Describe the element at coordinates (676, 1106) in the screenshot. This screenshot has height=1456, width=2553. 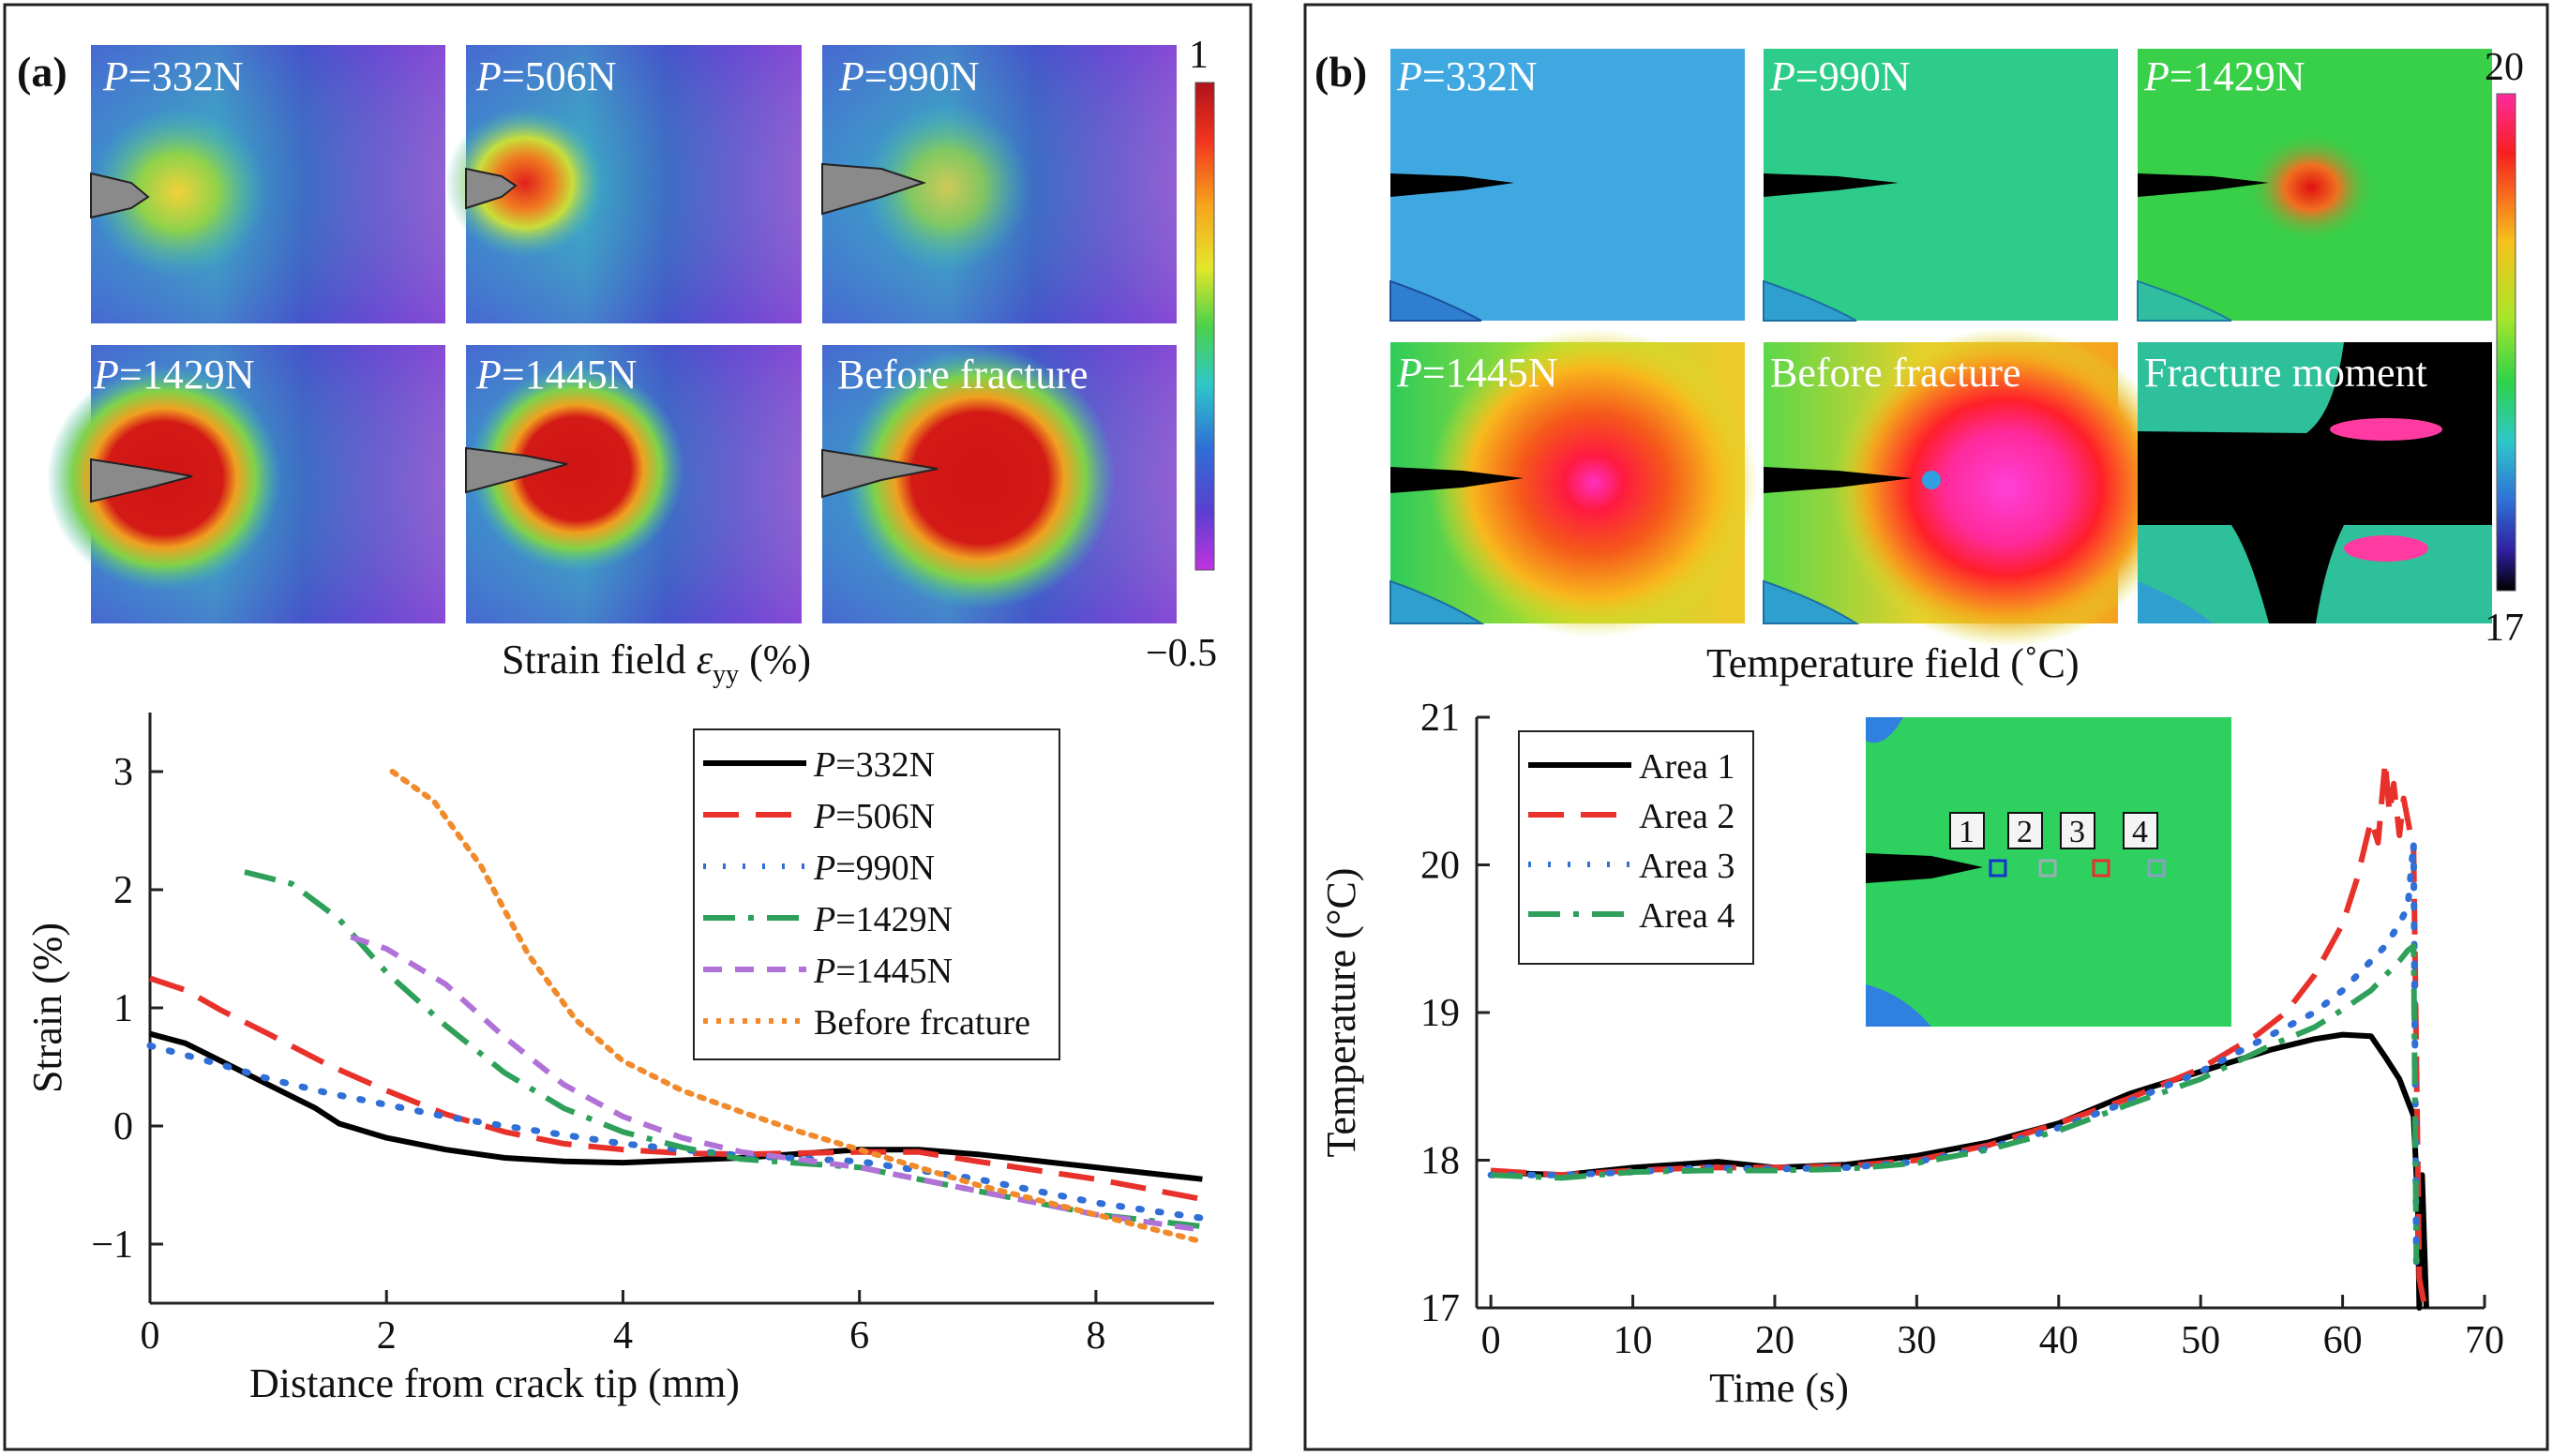
I see `series-line-p-332n` at that location.